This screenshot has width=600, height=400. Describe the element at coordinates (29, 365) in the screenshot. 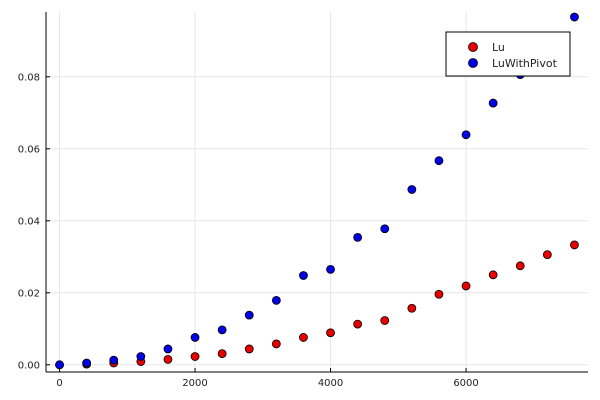

I see `y-tick-label: 0.00` at that location.